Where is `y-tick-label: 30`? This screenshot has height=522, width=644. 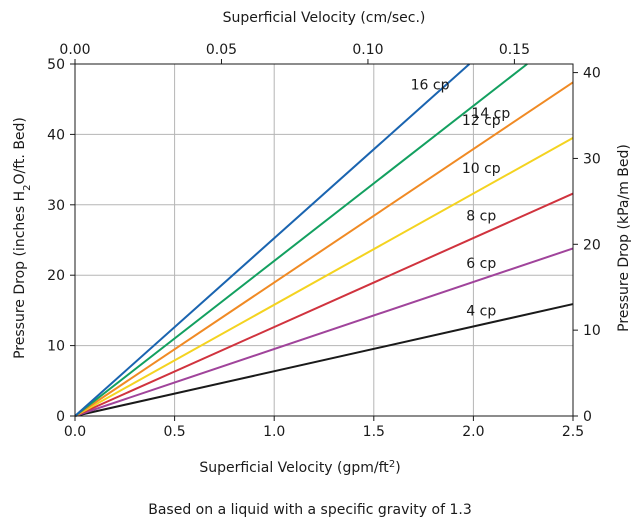 y-tick-label: 30 is located at coordinates (56, 206).